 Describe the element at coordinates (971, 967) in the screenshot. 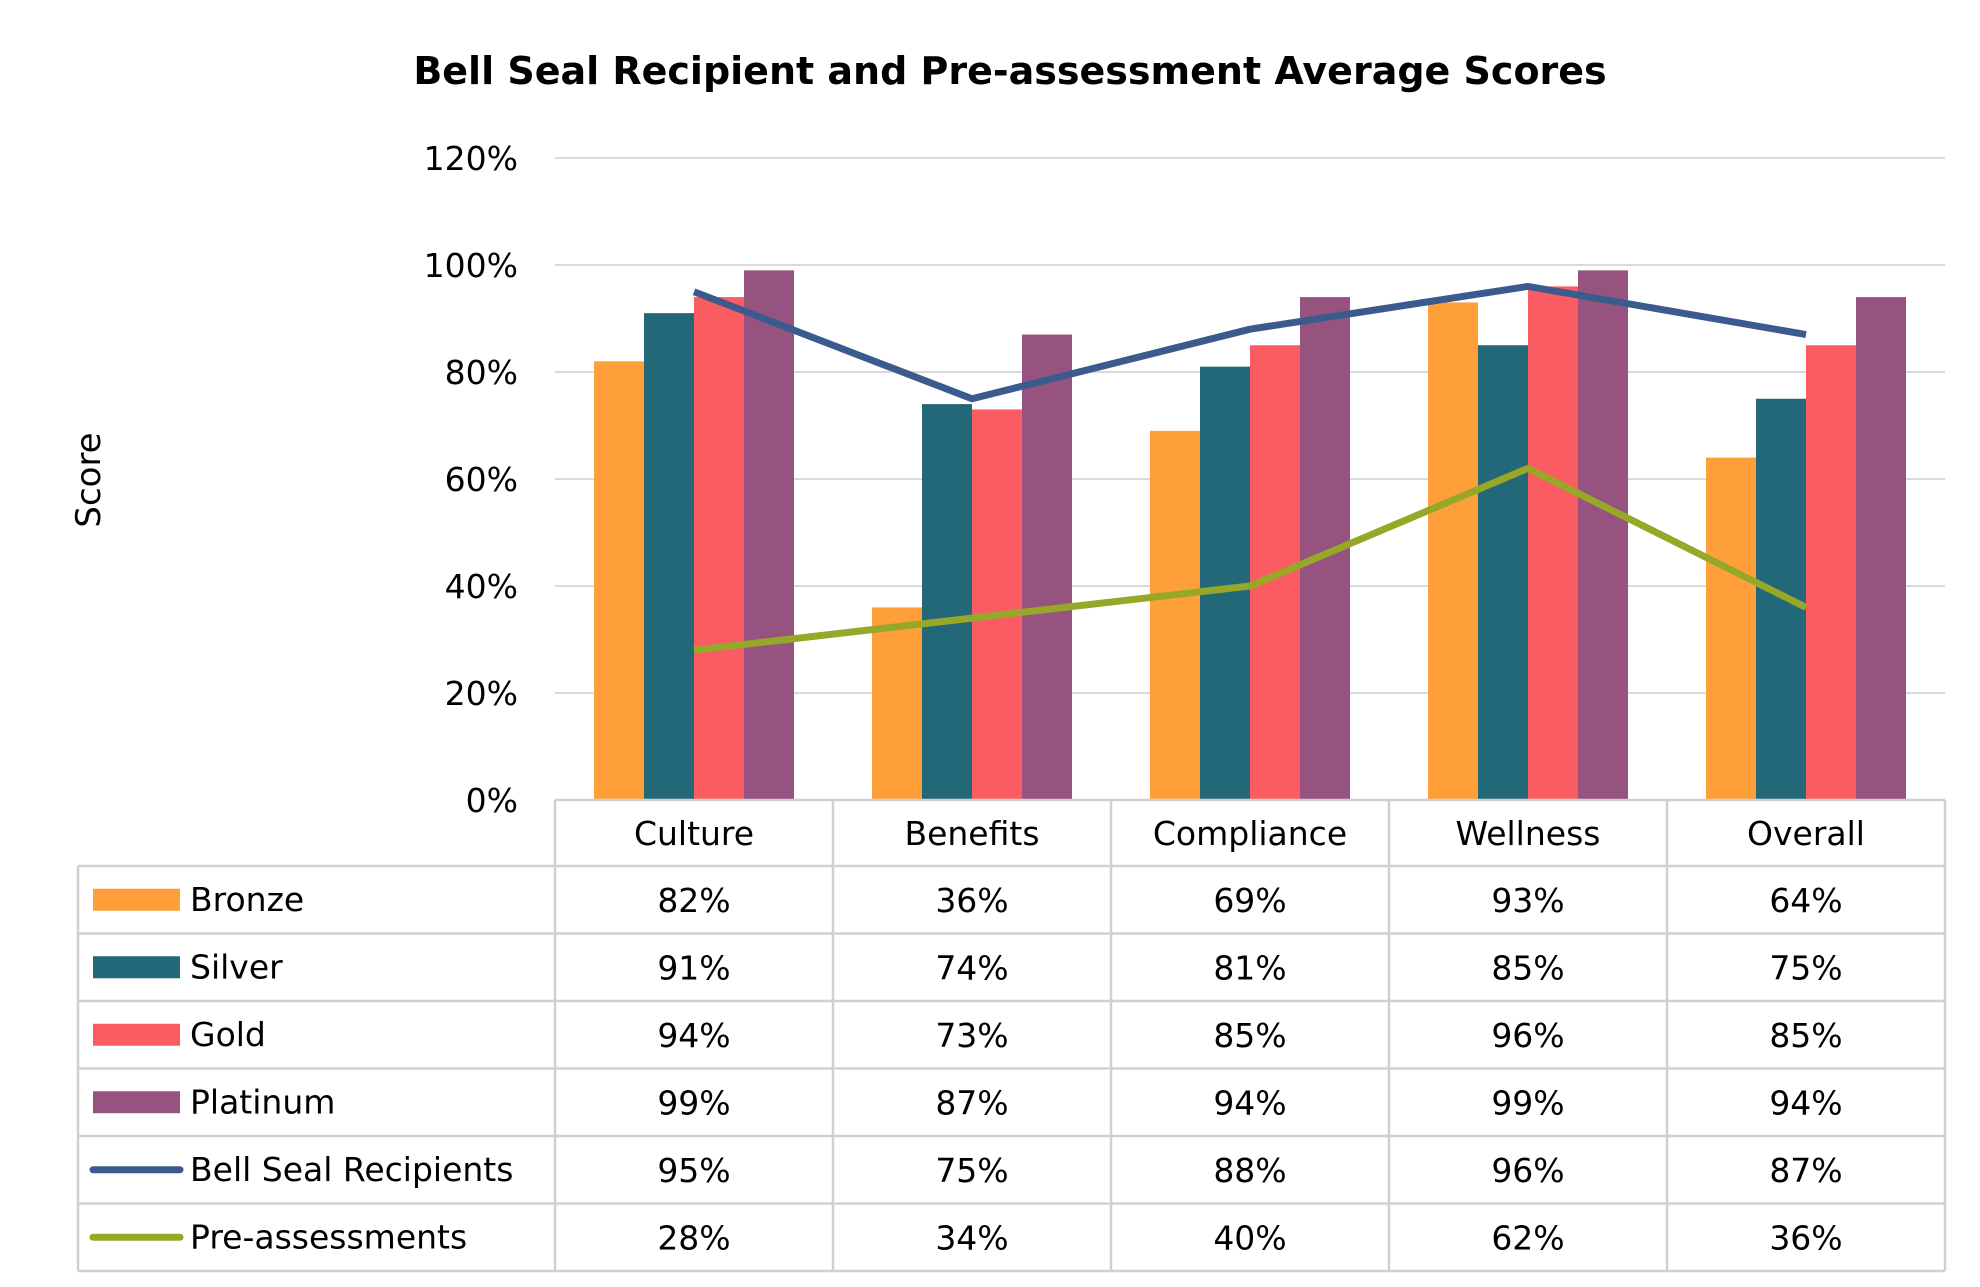

I see `data-label: 74%` at that location.